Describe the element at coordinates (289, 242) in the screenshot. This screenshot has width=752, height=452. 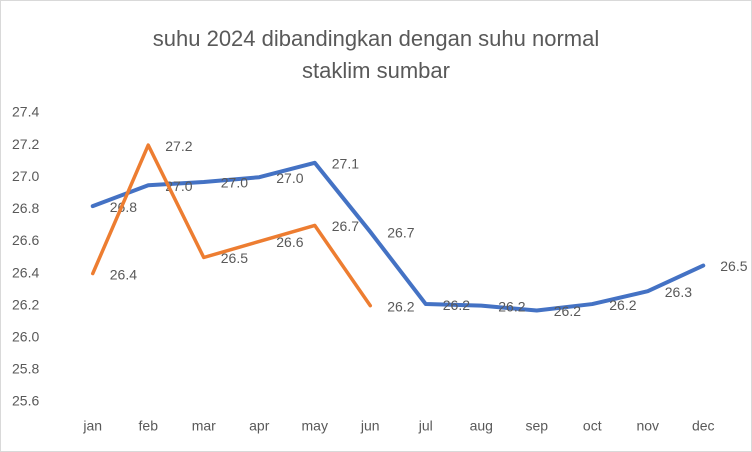
I see `data-label: 26.6` at that location.